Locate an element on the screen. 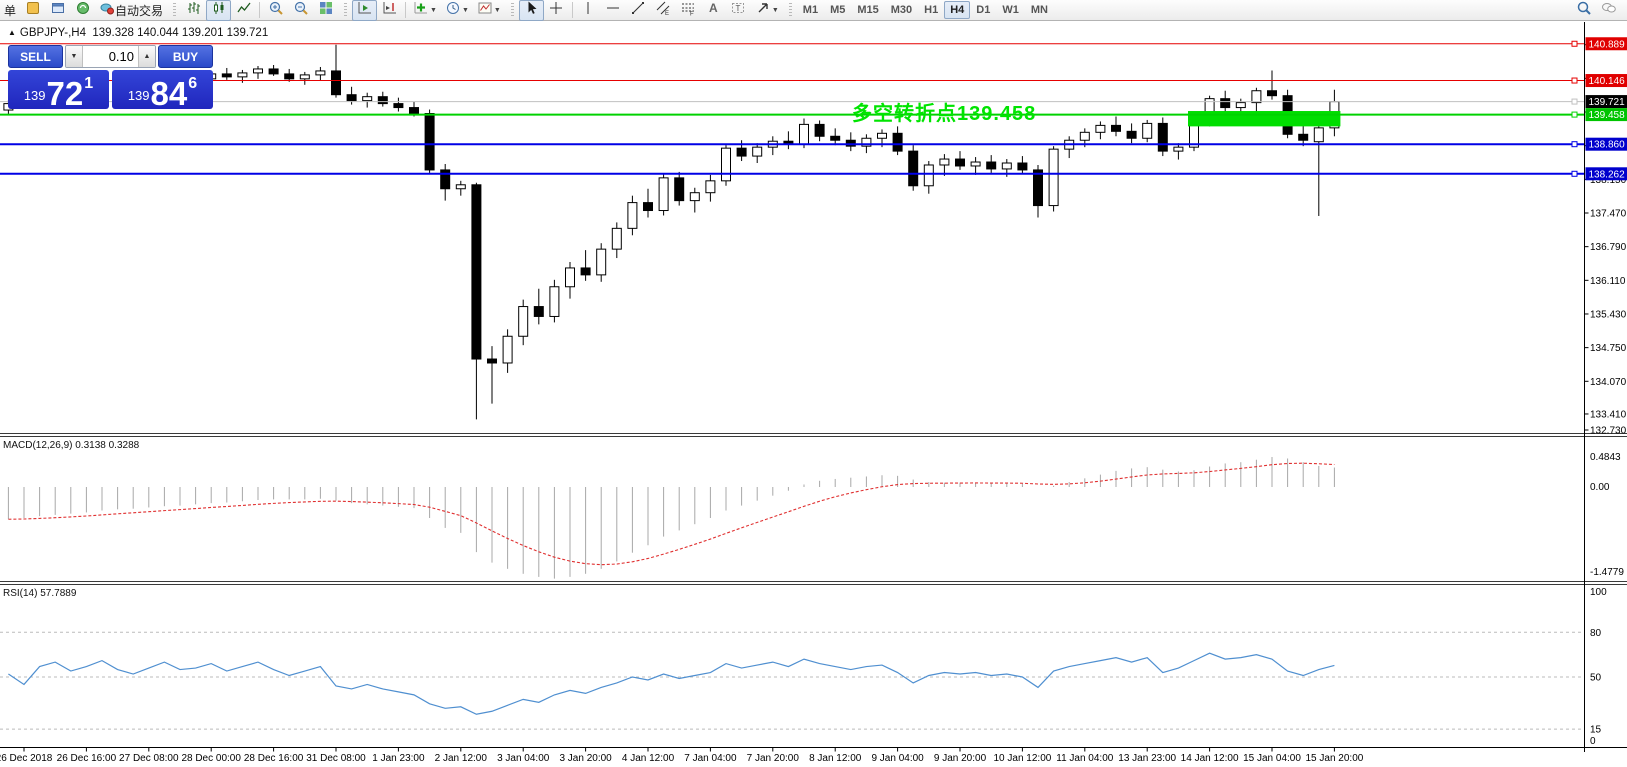  fibonacci-icon: F is located at coordinates (688, 10).